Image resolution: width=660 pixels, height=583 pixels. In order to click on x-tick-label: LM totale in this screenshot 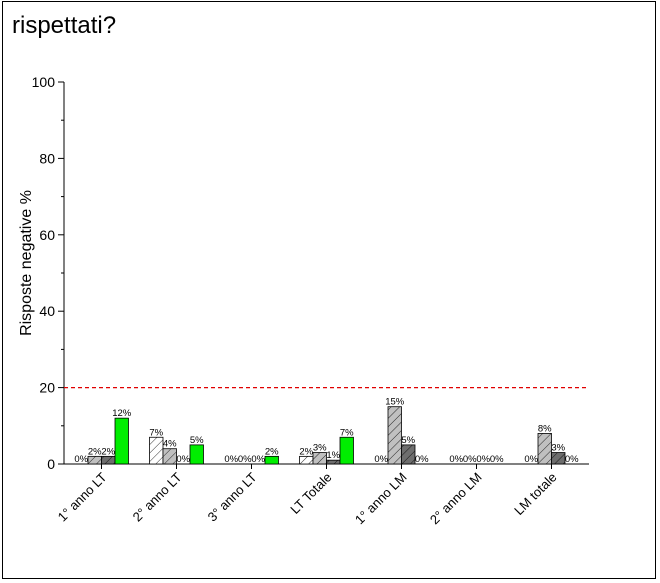, I will do `click(535, 494)`.